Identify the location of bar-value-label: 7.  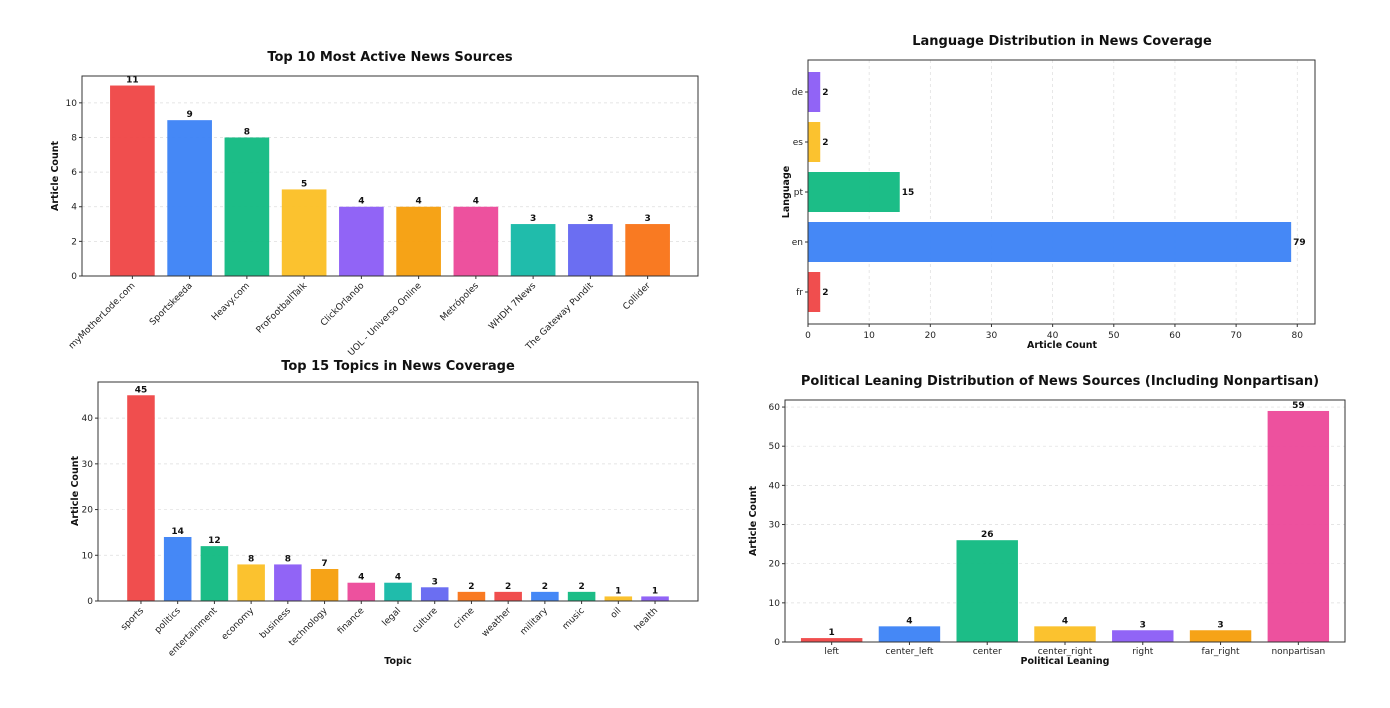
(324, 564).